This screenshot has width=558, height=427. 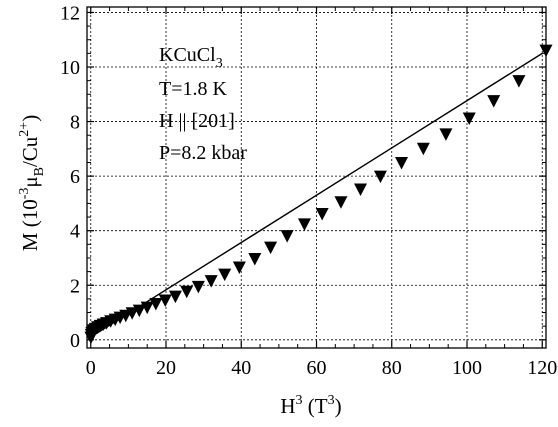 I want to click on compound-sub: 3, so click(x=219, y=63).